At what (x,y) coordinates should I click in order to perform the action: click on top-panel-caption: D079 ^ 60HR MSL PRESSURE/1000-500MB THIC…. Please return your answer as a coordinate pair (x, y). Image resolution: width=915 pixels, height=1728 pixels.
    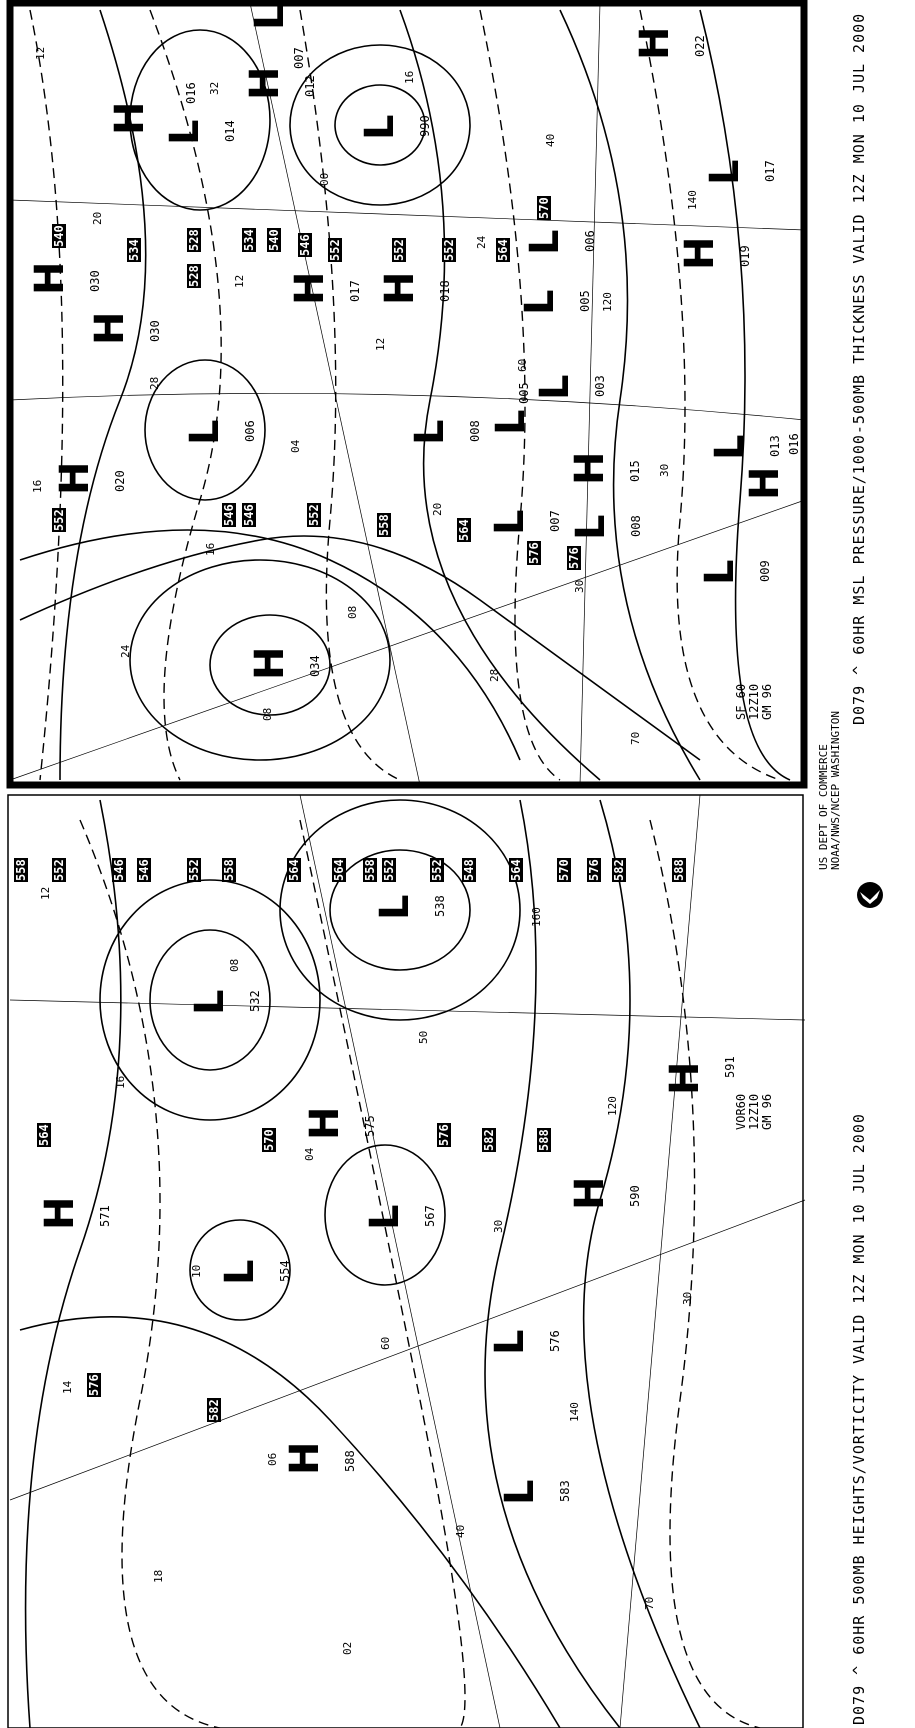
    Looking at the image, I should click on (859, 368).